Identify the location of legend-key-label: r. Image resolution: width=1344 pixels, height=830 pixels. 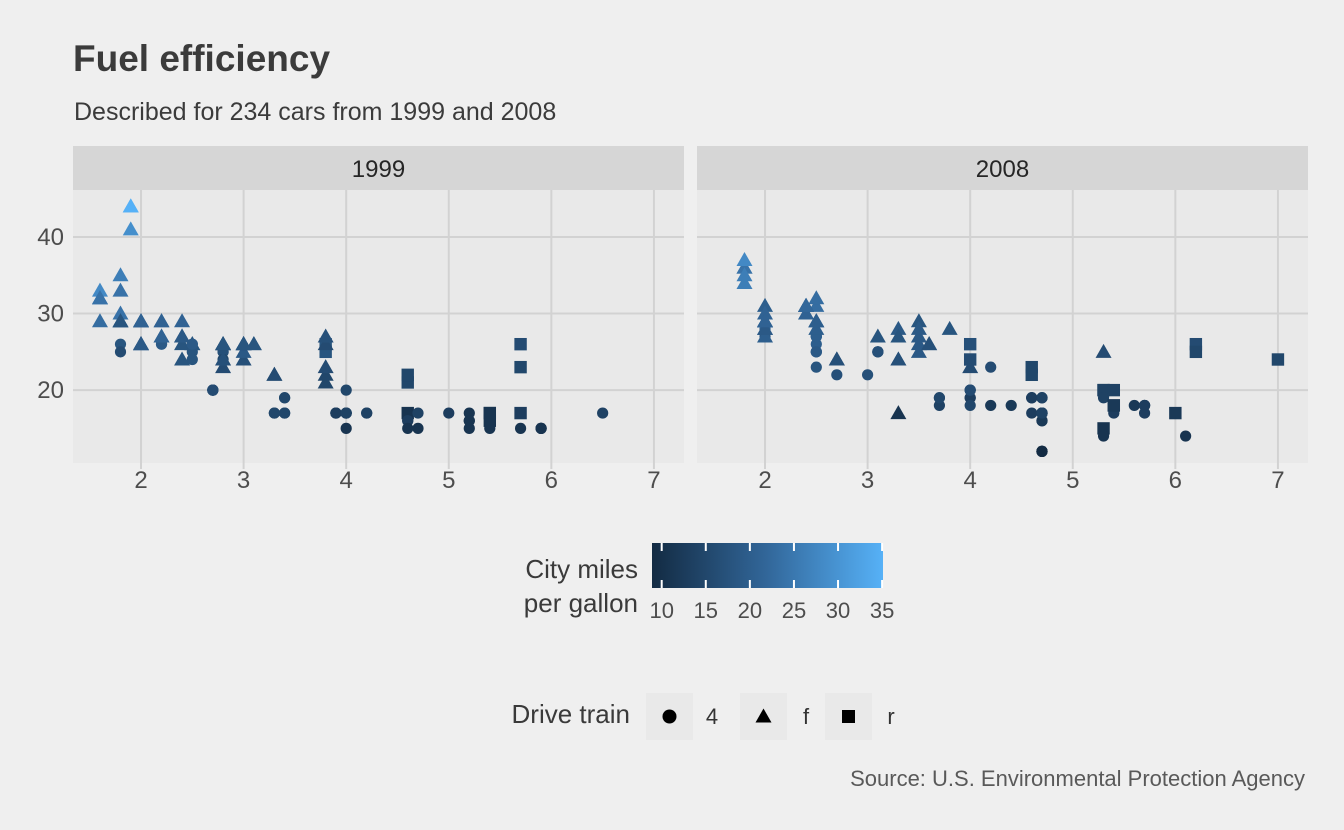
(890, 716).